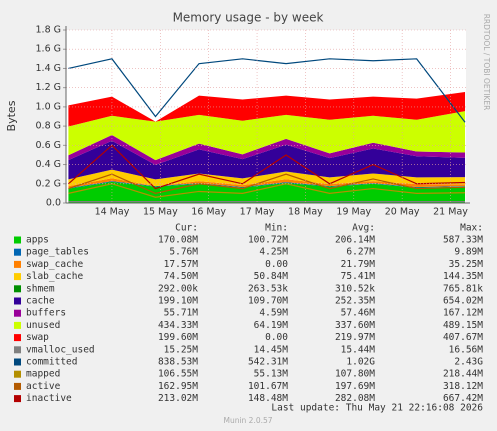 The image size is (497, 431). What do you see at coordinates (60, 349) in the screenshot?
I see `legend-label: vmalloc_used` at bounding box center [60, 349].